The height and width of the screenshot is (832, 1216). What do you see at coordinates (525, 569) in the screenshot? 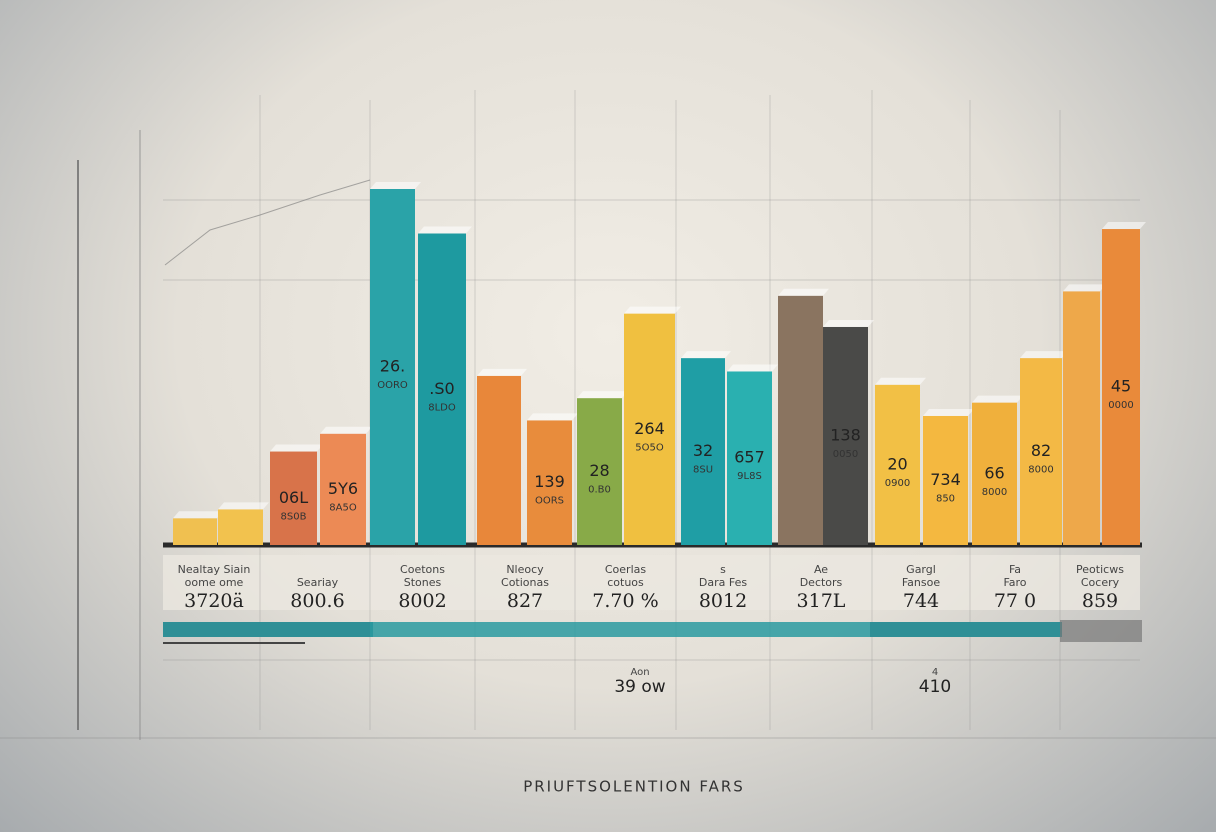
I see `cell-caption: Nleocy` at bounding box center [525, 569].